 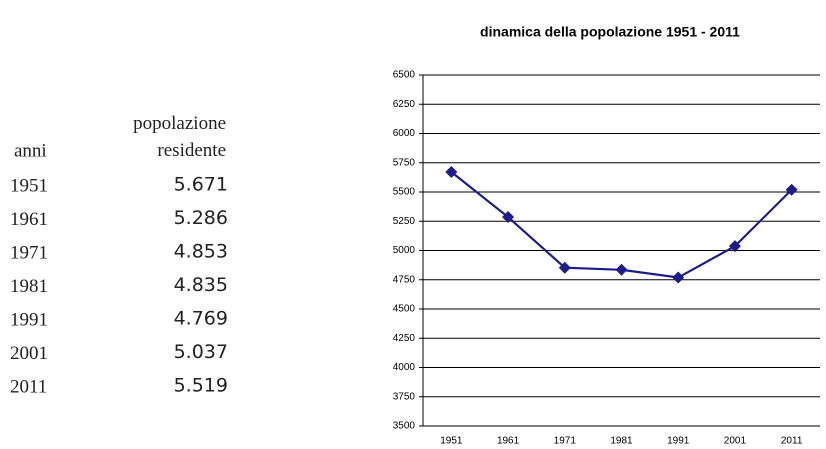 What do you see at coordinates (201, 319) in the screenshot?
I see `population-cell: 4.769` at bounding box center [201, 319].